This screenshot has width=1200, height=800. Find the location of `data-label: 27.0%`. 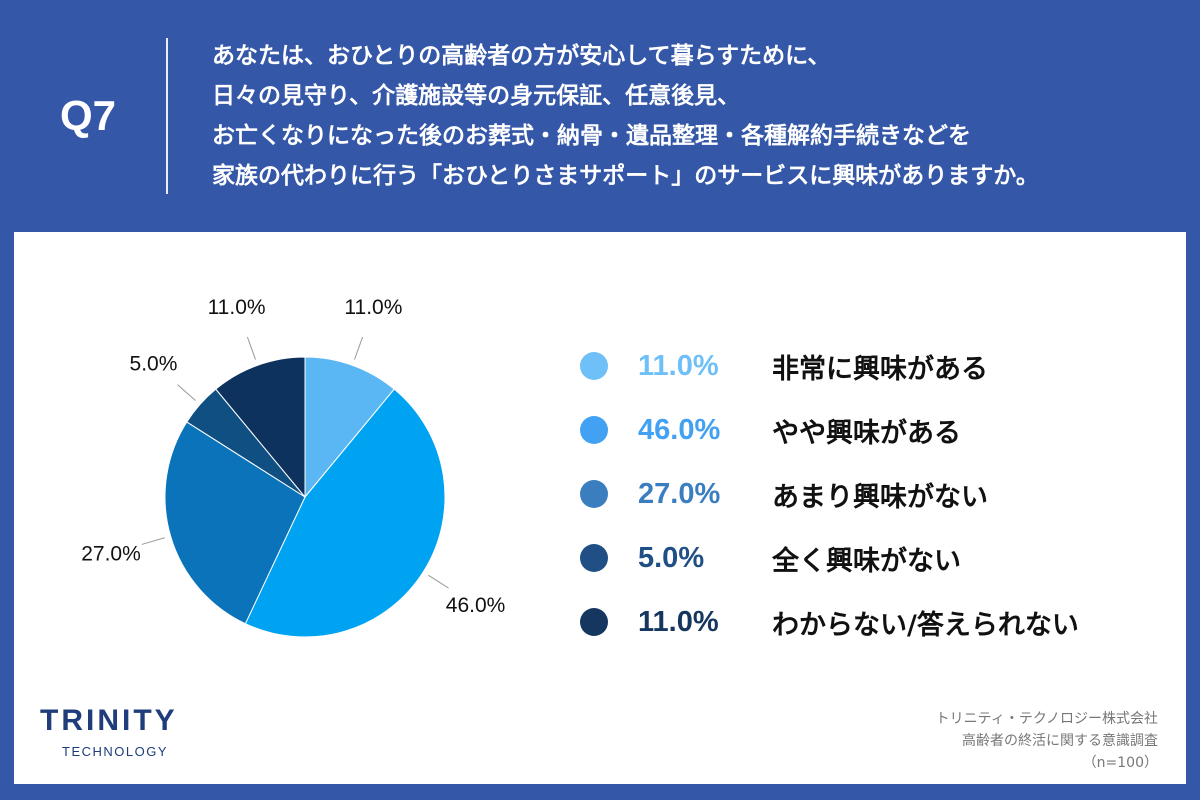

data-label: 27.0% is located at coordinates (111, 553).